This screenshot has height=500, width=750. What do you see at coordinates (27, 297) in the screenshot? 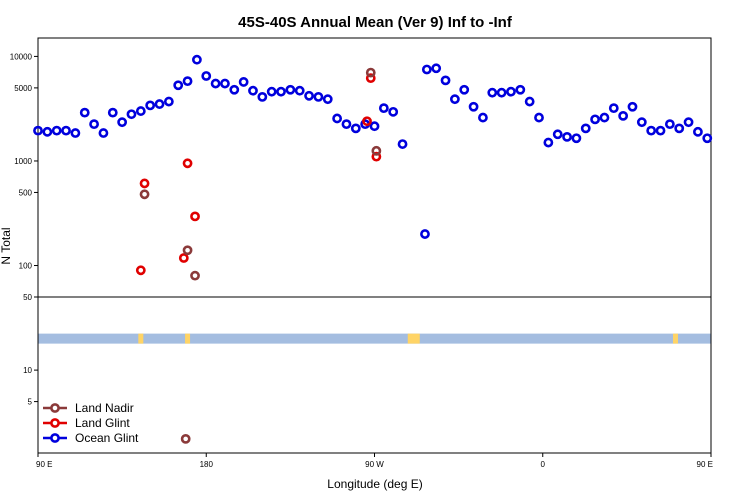
I see `y-tick-label-upper-0: 50` at bounding box center [27, 297].